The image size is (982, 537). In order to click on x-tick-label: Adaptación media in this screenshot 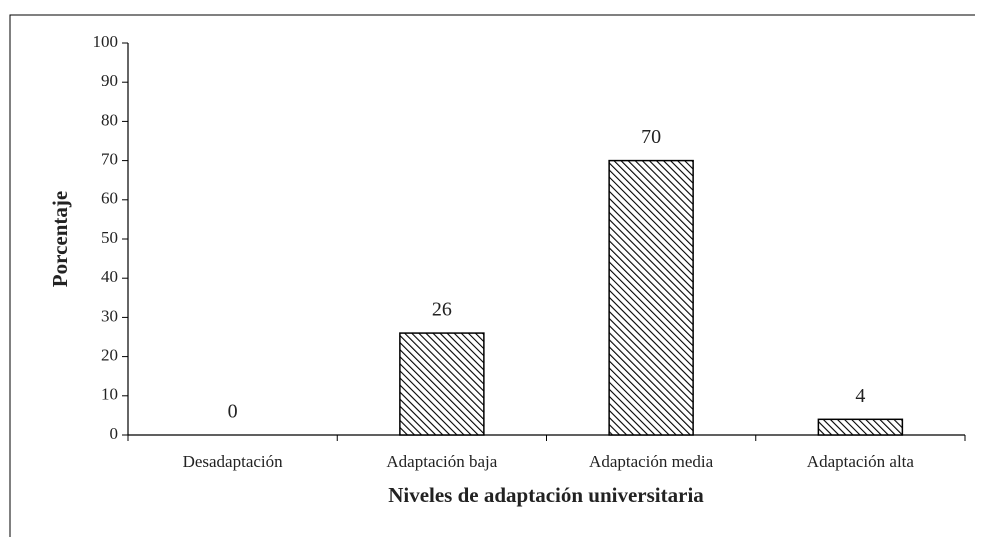, I will do `click(651, 461)`.